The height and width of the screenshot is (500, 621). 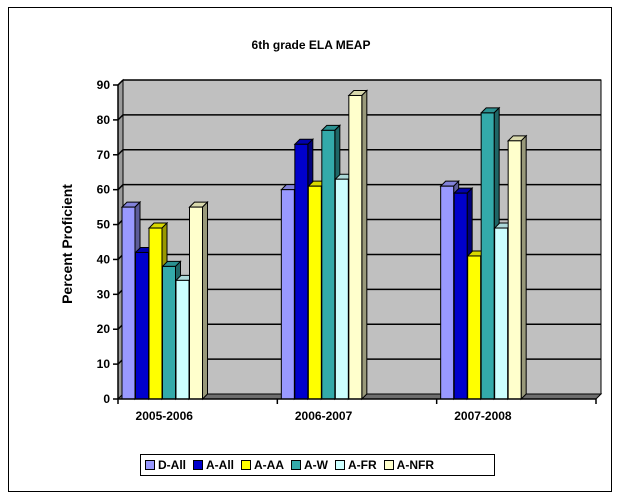 I want to click on y-axis-label: Percent Proficient, so click(x=67, y=244).